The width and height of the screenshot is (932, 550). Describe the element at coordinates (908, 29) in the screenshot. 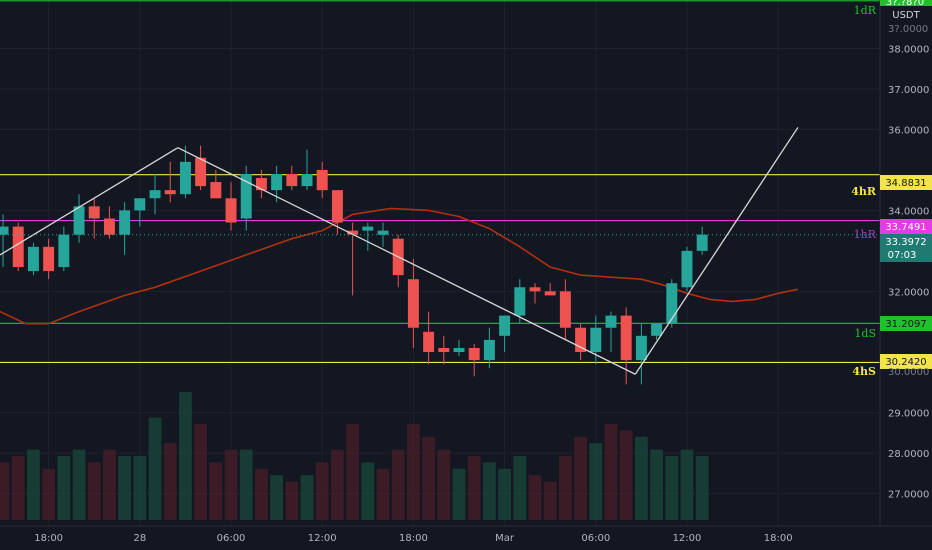

I see `clipped-top-tick-label: 3?.0000` at that location.